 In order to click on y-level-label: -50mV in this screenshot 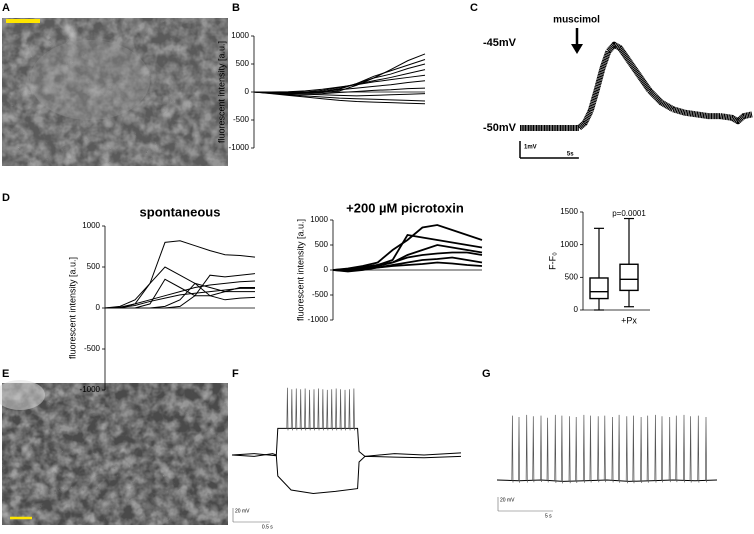, I will do `click(500, 128)`.